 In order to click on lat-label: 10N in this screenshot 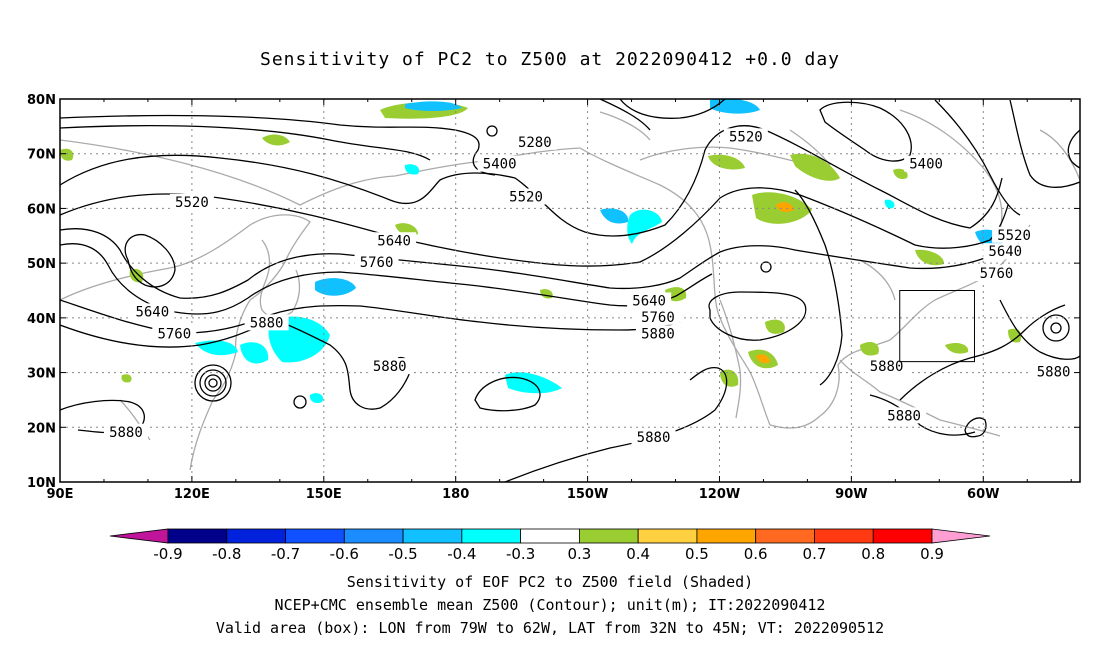, I will do `click(41, 483)`.